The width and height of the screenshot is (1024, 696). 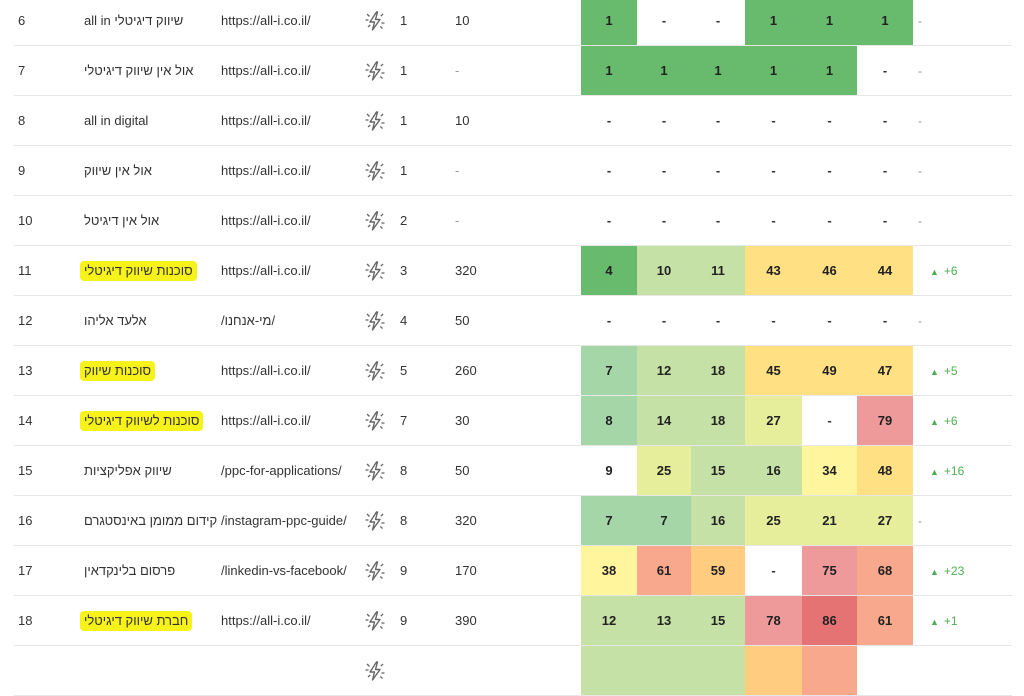 What do you see at coordinates (466, 370) in the screenshot?
I see `search-volume: 260` at bounding box center [466, 370].